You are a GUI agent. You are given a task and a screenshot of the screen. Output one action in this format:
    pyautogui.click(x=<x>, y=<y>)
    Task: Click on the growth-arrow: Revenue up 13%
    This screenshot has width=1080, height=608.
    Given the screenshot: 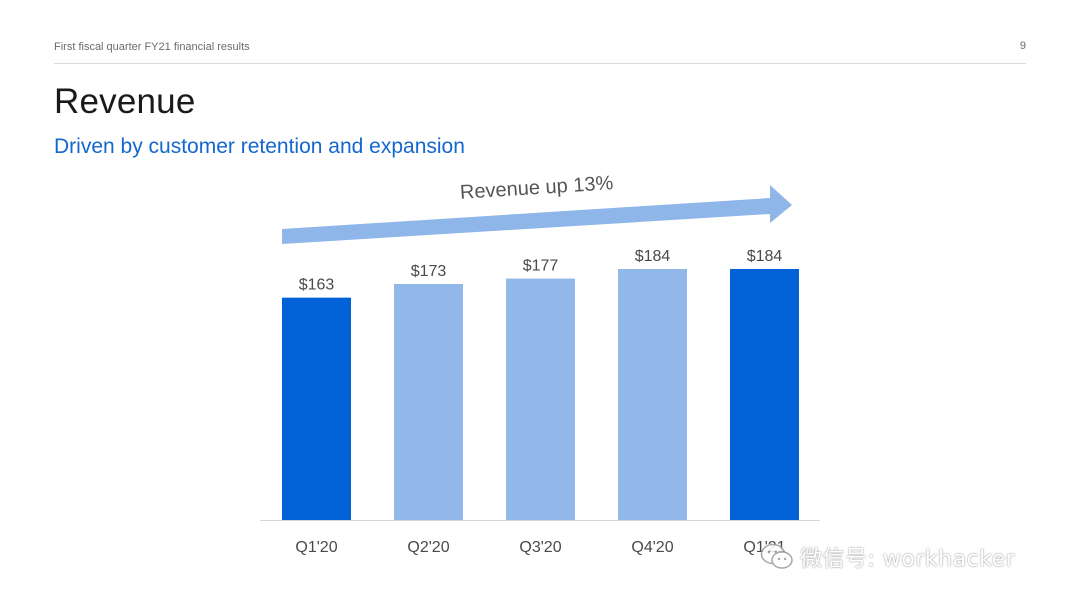 What is the action you would take?
    pyautogui.click(x=537, y=208)
    